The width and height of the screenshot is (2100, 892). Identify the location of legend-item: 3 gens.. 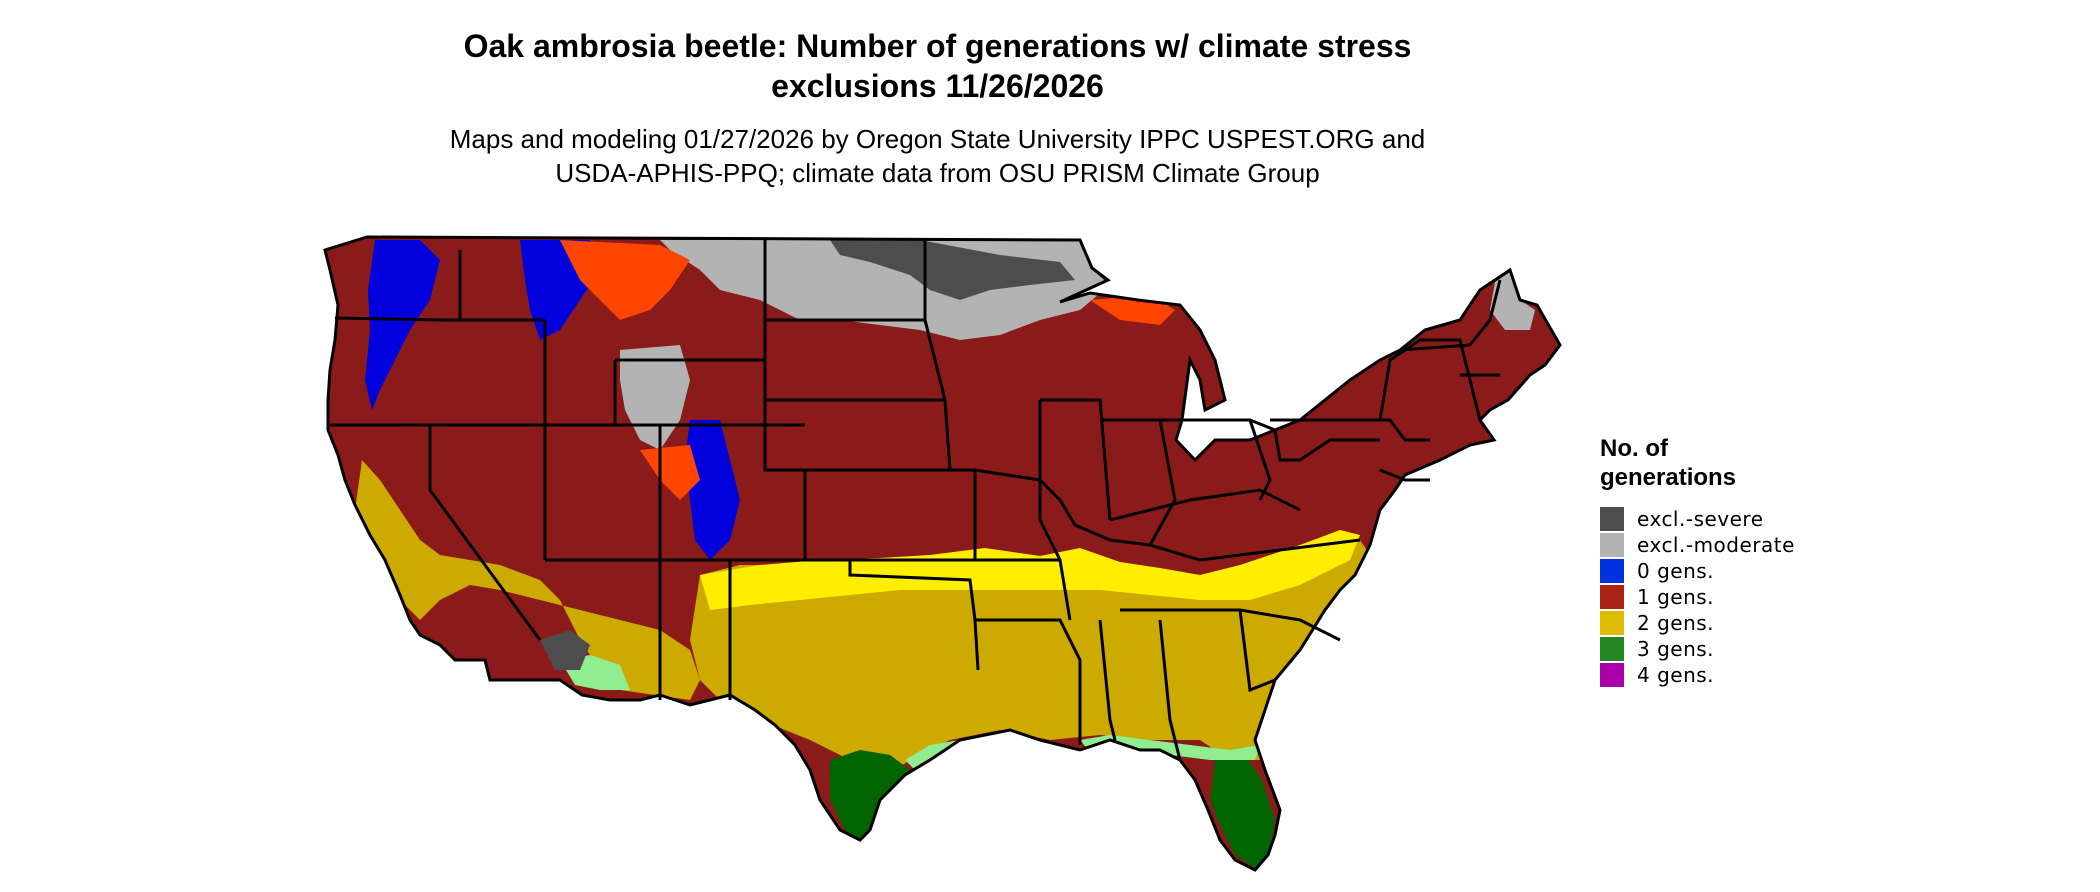
(1697, 649).